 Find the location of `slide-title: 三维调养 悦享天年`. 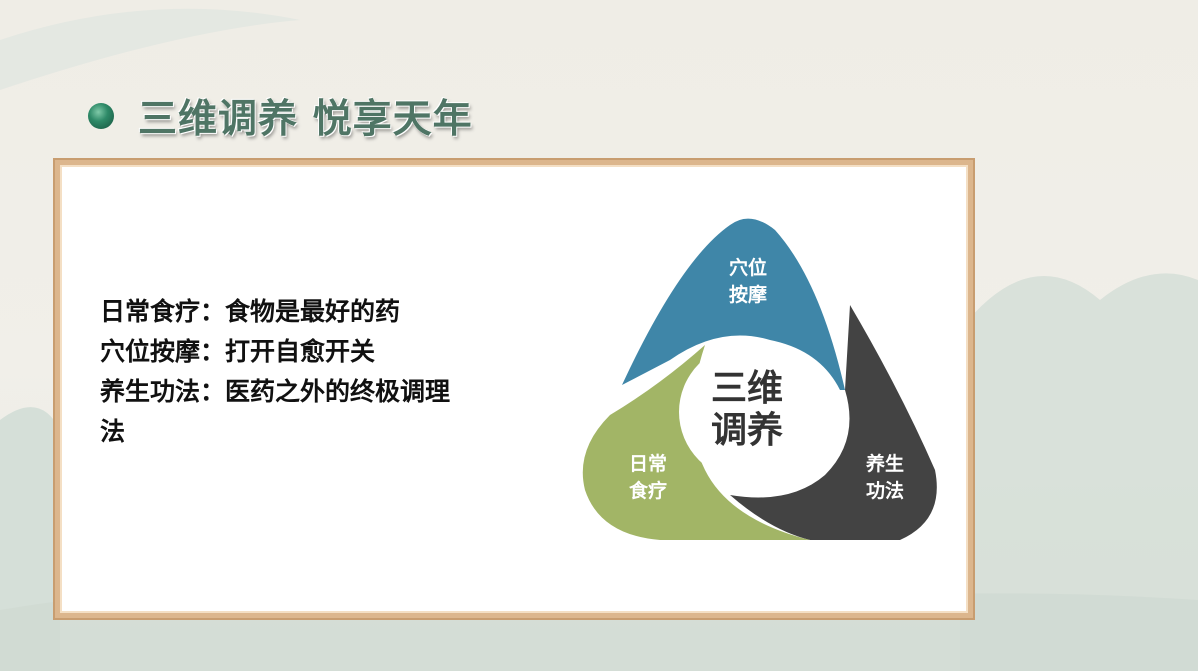

slide-title: 三维调养 悦享天年 is located at coordinates (305, 119).